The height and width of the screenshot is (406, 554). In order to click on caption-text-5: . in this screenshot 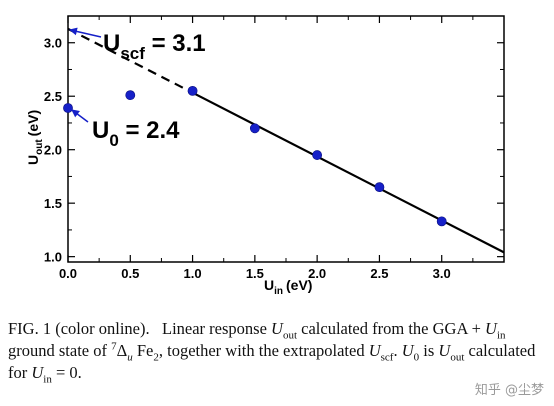, I will do `click(397, 350)`.